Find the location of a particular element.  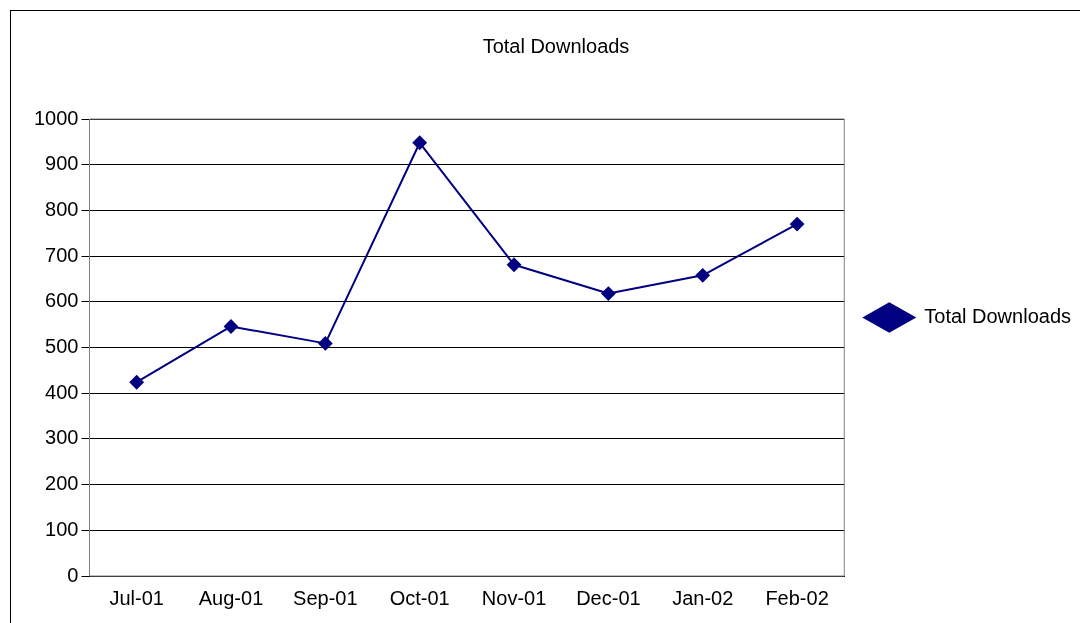

x-tick-label: Oct-01 is located at coordinates (419, 597).